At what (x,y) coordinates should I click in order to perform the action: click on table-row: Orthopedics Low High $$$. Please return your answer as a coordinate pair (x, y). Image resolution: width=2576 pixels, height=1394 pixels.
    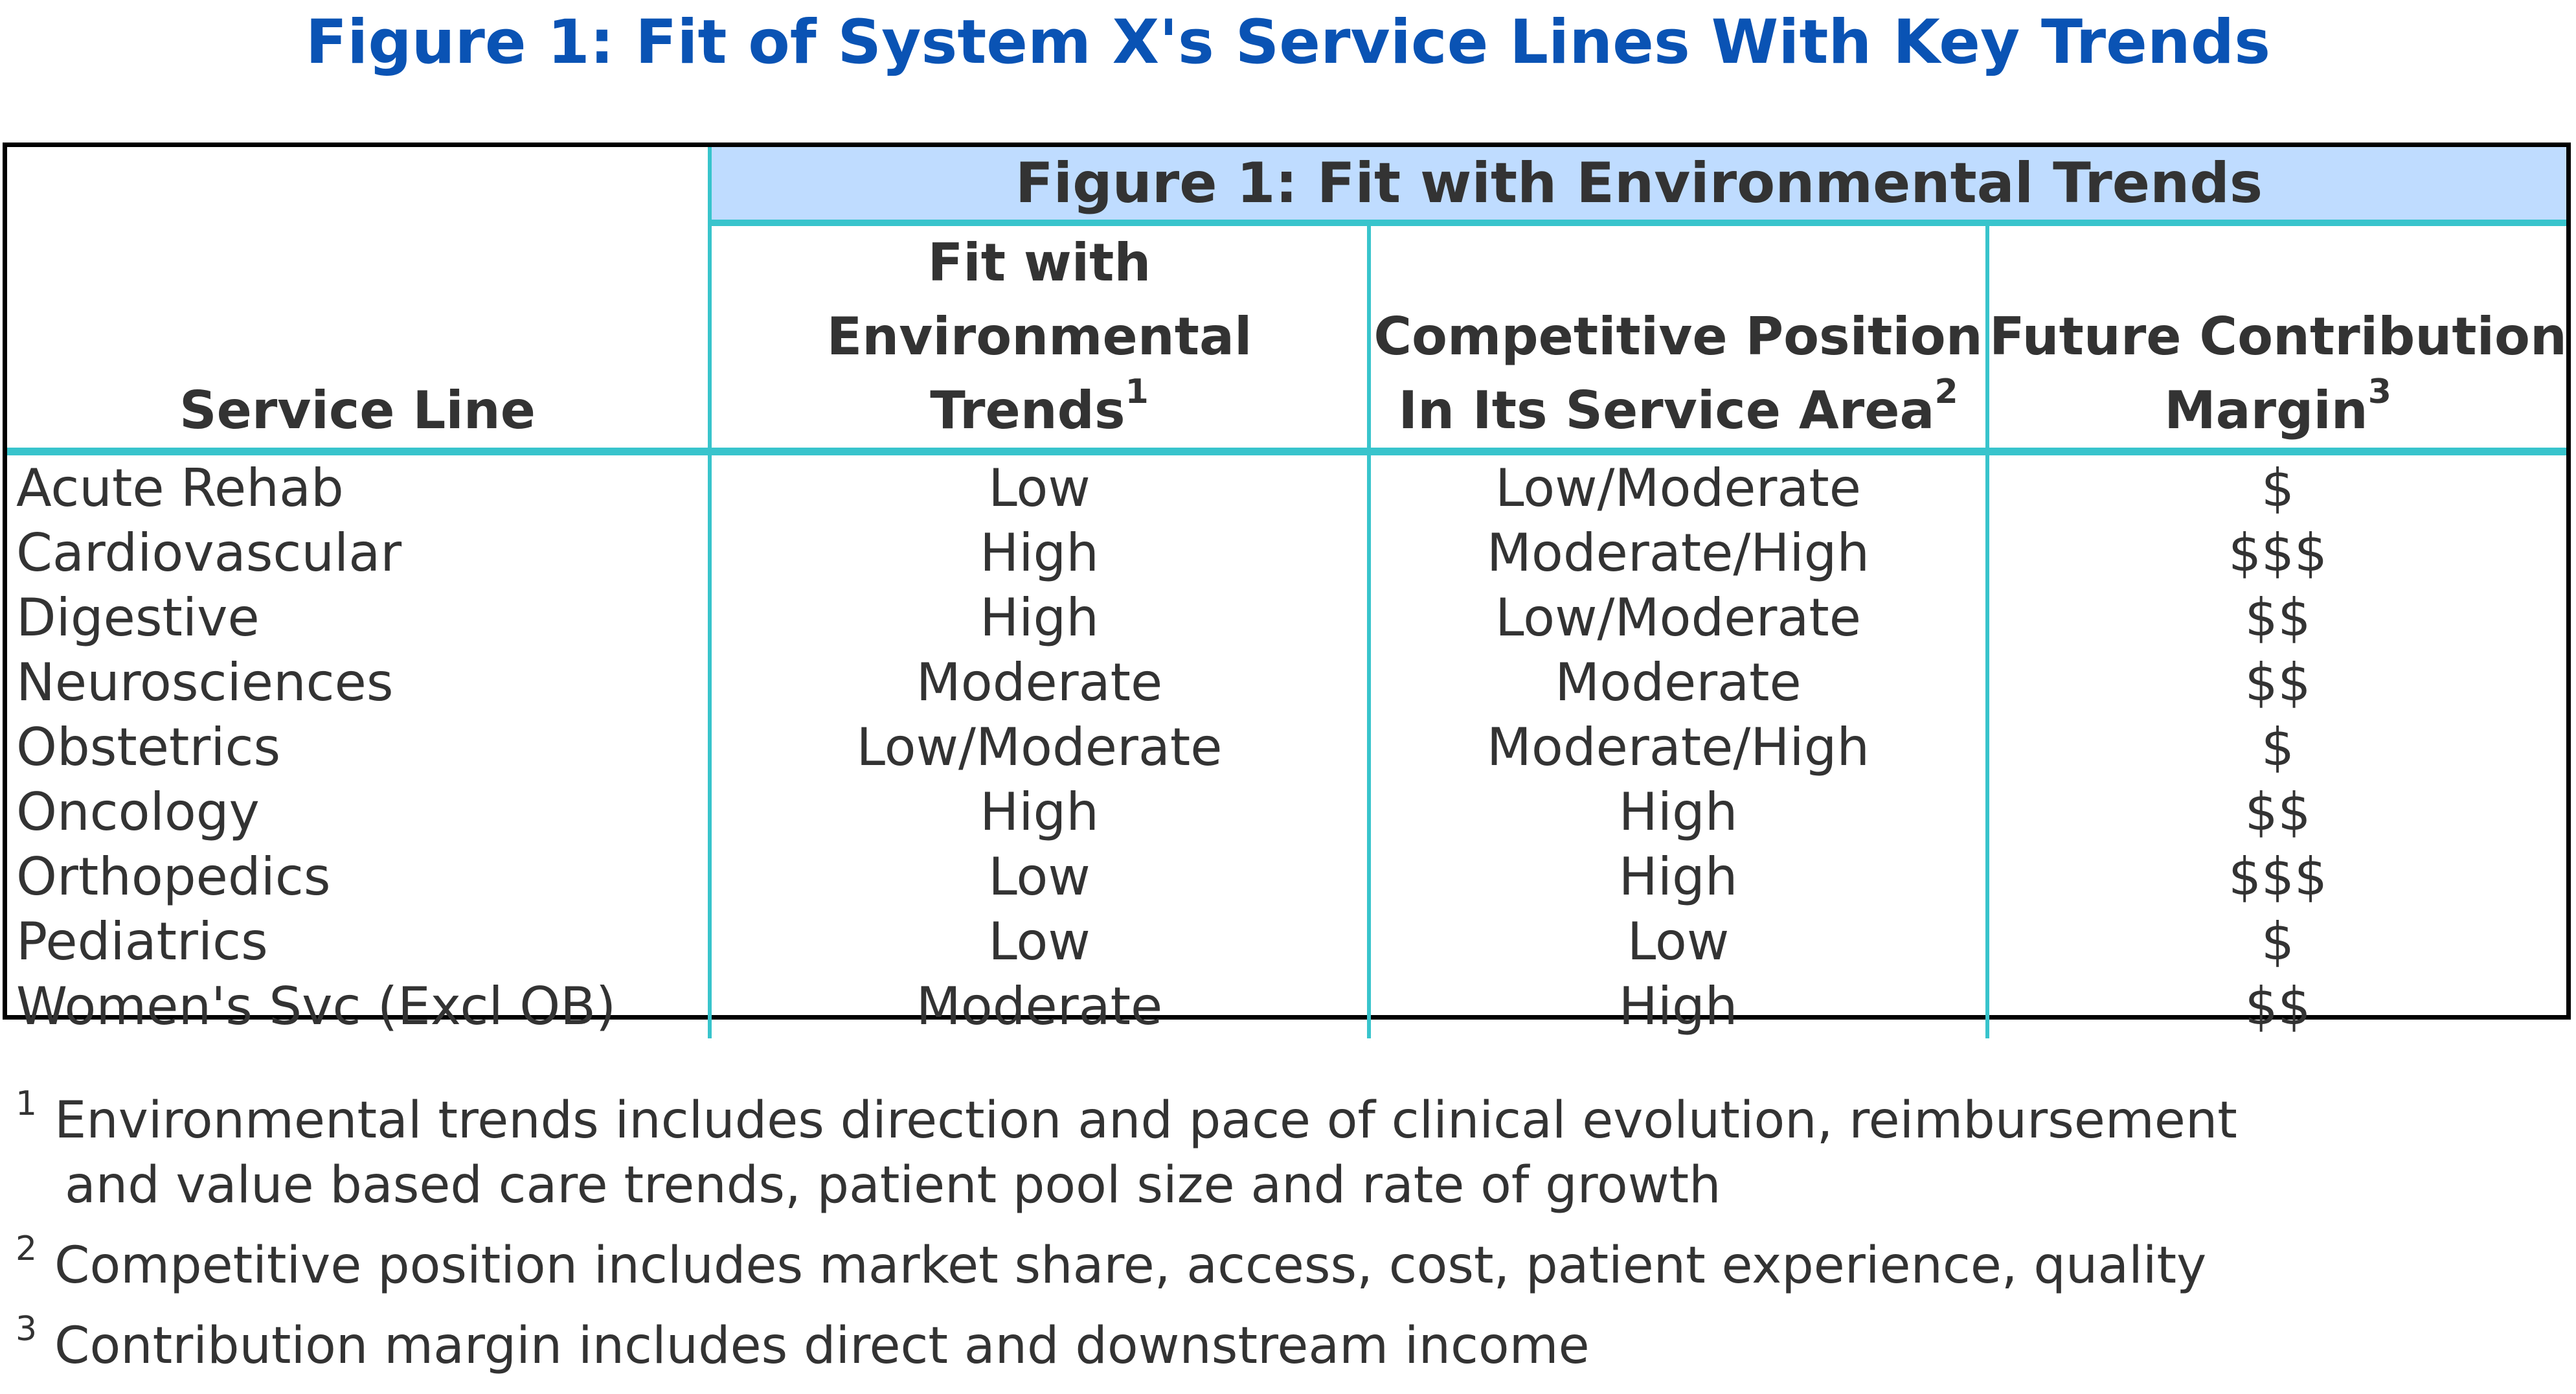
    Looking at the image, I should click on (1286, 876).